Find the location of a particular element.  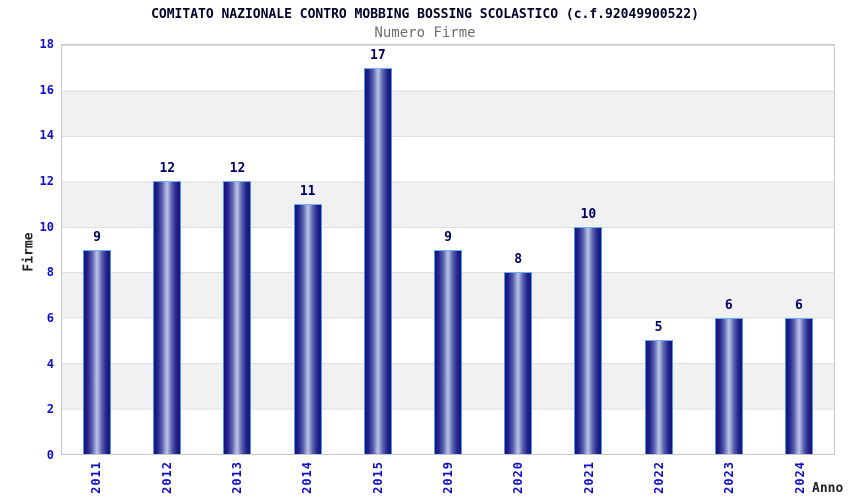

y-tick-label: 6 is located at coordinates (50, 318).